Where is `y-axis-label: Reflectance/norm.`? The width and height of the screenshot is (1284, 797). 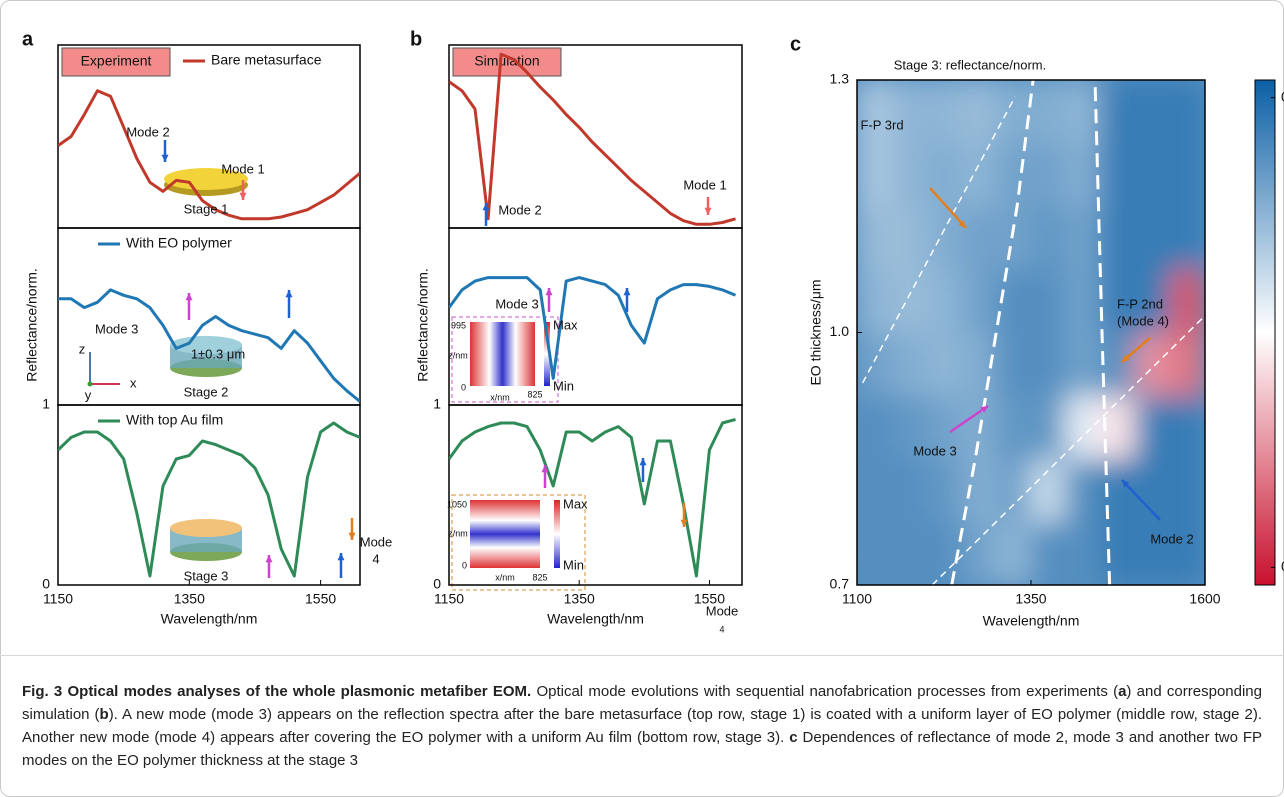 y-axis-label: Reflectance/norm. is located at coordinates (423, 325).